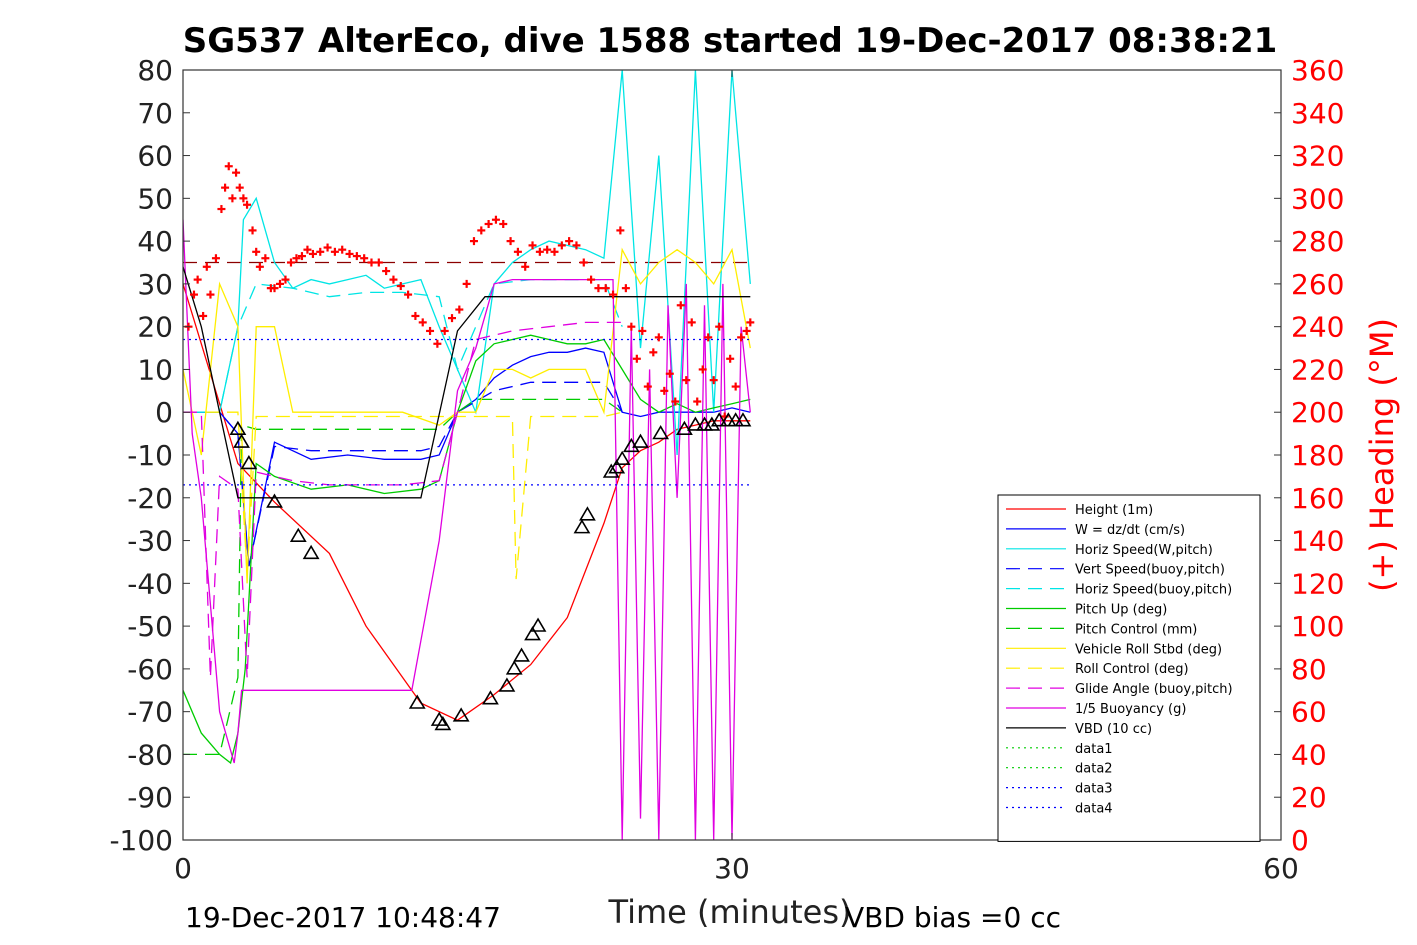 The width and height of the screenshot is (1417, 945). What do you see at coordinates (1317, 583) in the screenshot?
I see `y-right-tick-label: 120` at bounding box center [1317, 583].